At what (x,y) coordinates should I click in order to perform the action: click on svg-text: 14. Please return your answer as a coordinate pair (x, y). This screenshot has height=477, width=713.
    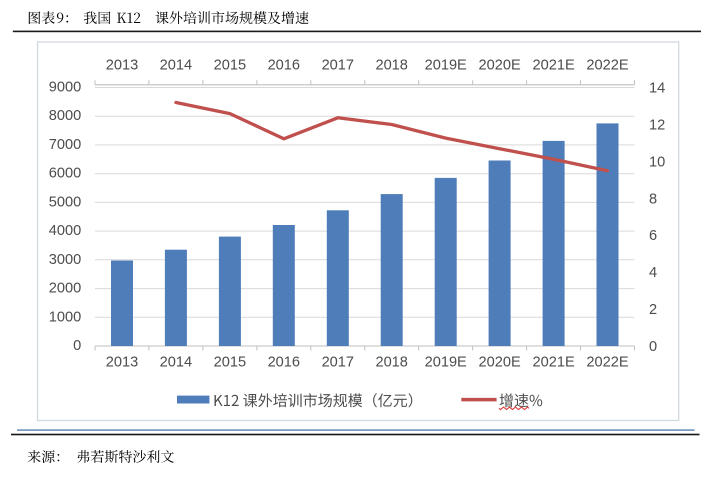
    Looking at the image, I should click on (657, 89).